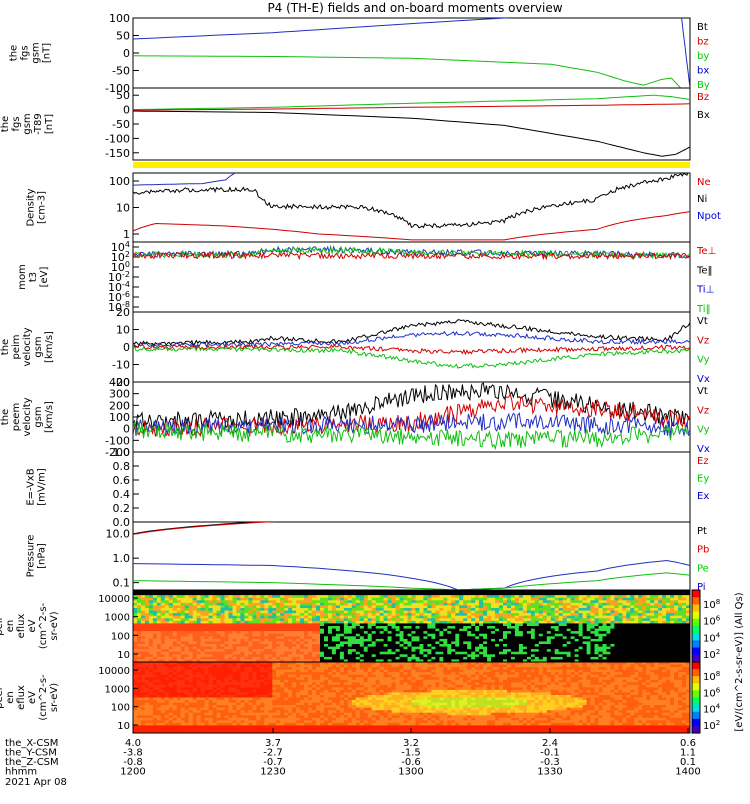 The image size is (750, 804). Describe the element at coordinates (411, 340) in the screenshot. I see `series-line-Vx` at that location.